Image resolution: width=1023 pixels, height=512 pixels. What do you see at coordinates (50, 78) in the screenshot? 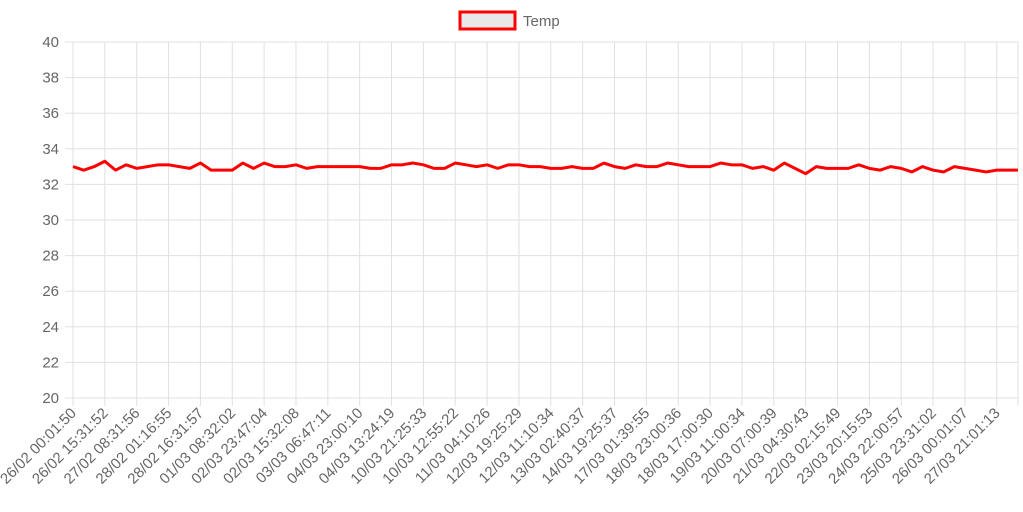
I see `y-tick-label: 38` at bounding box center [50, 78].